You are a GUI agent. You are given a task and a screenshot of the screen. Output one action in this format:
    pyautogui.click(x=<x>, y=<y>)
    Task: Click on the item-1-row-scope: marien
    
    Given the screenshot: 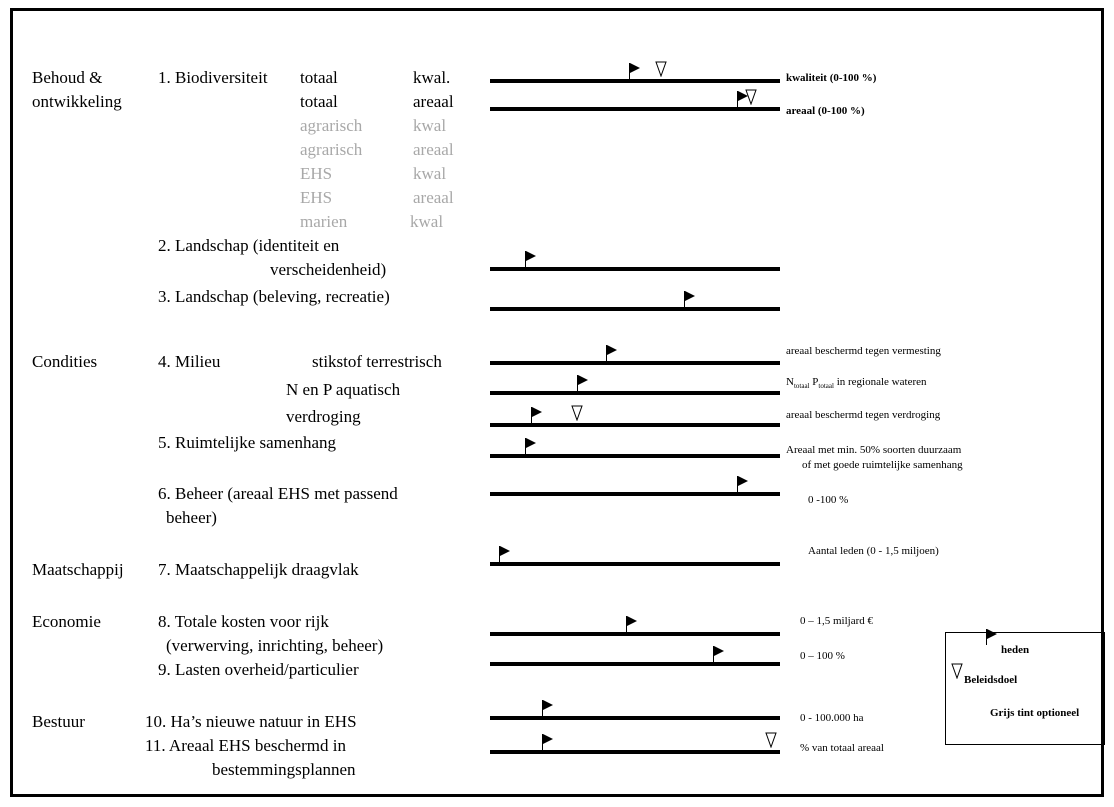 What is the action you would take?
    pyautogui.click(x=324, y=221)
    